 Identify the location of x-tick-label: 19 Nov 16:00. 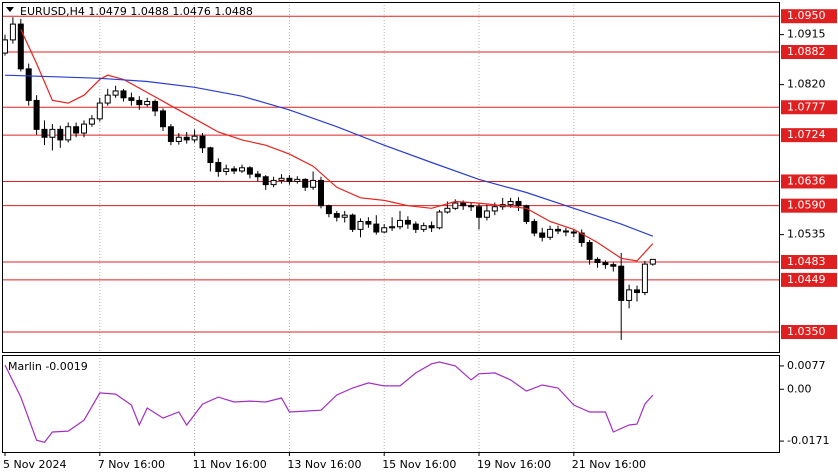
(514, 464).